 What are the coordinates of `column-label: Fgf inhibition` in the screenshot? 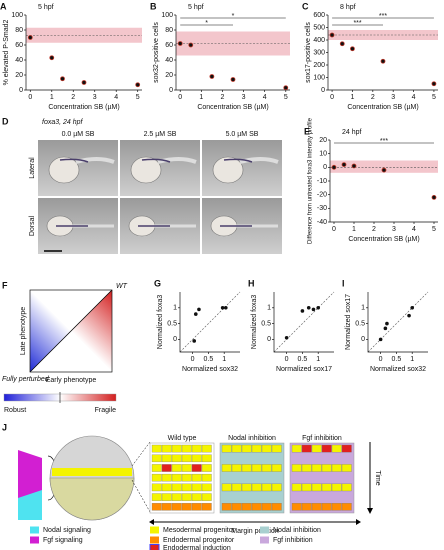 It's located at (322, 438).